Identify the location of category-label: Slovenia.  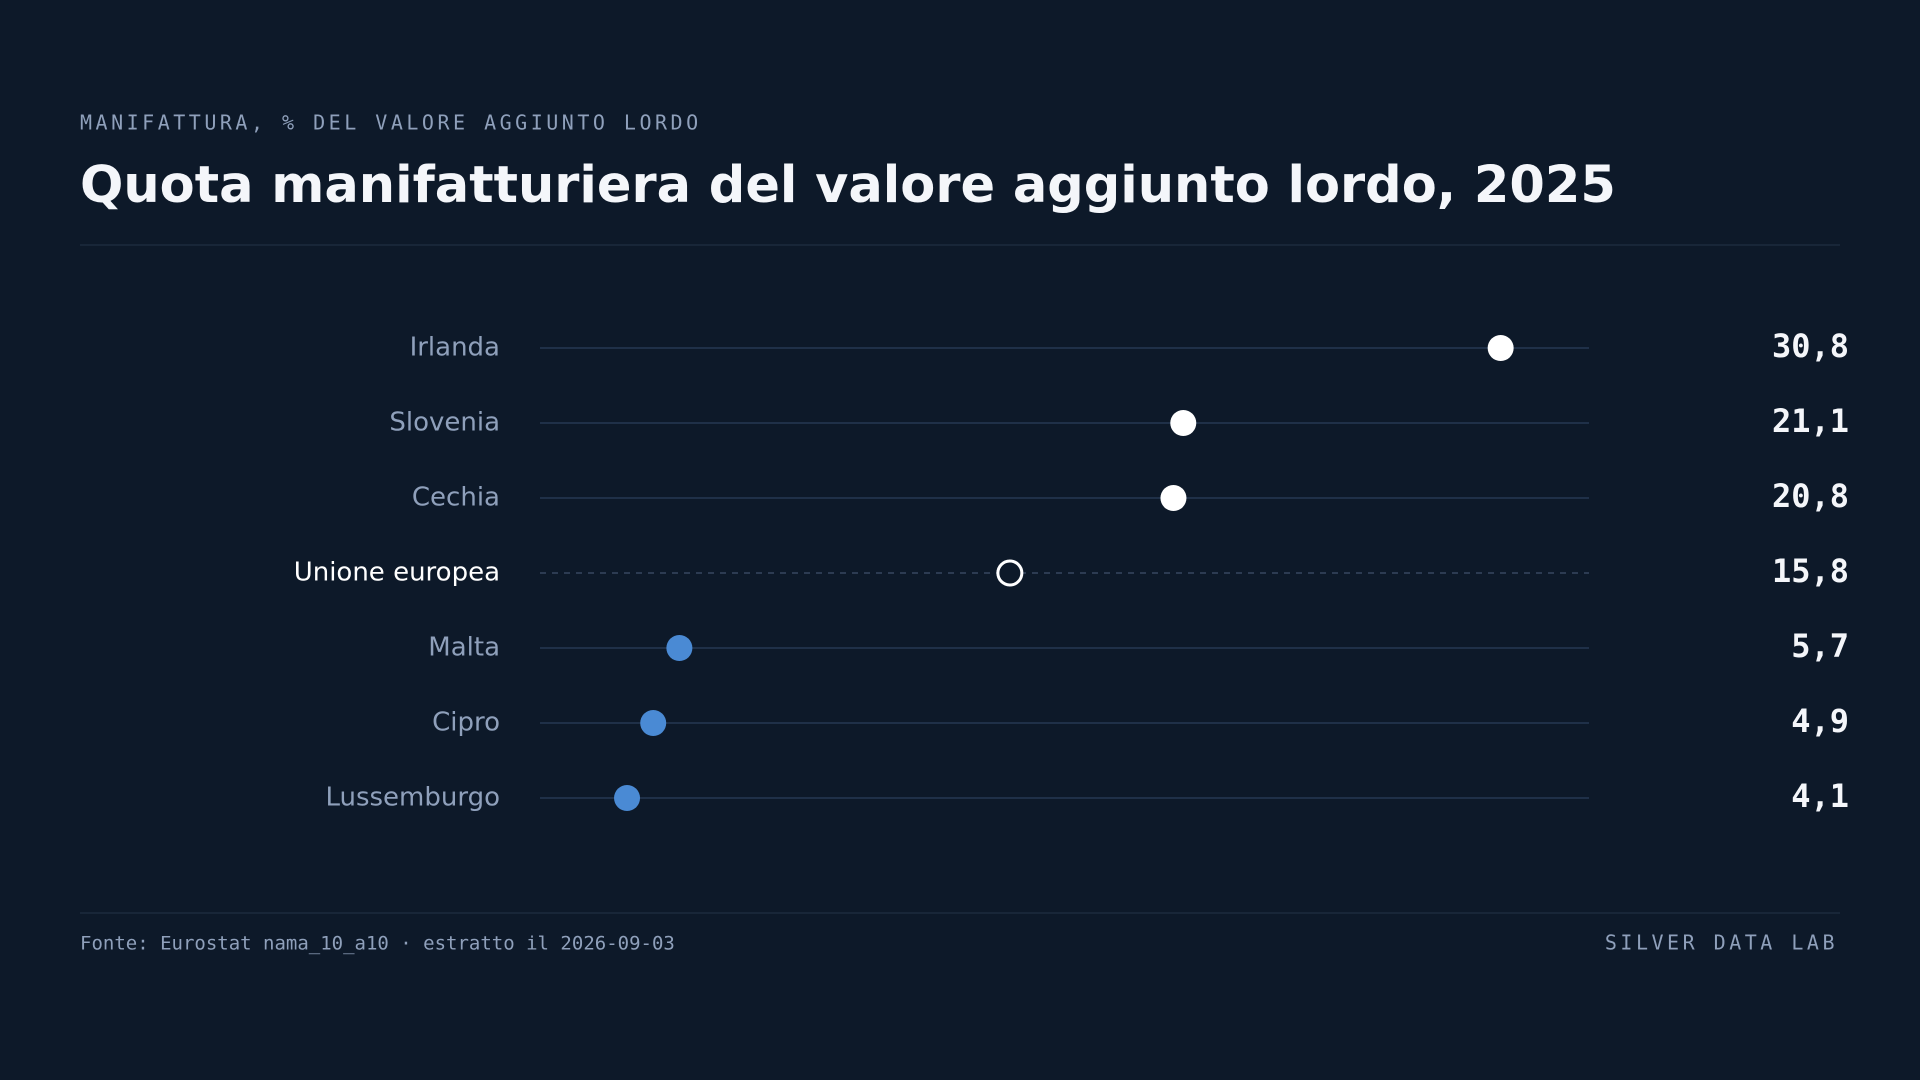
(444, 423).